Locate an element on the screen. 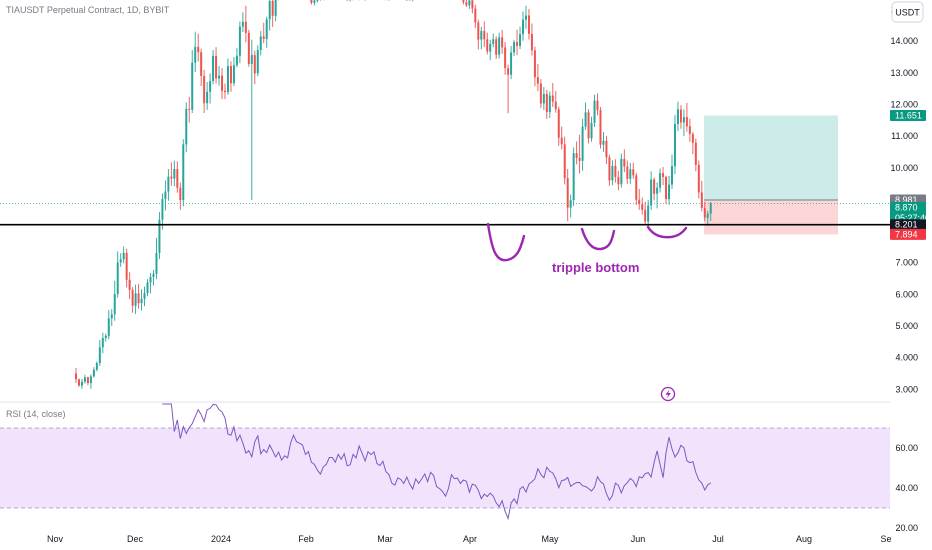 The image size is (932, 550). price-tag-label: 7.894 is located at coordinates (906, 234).